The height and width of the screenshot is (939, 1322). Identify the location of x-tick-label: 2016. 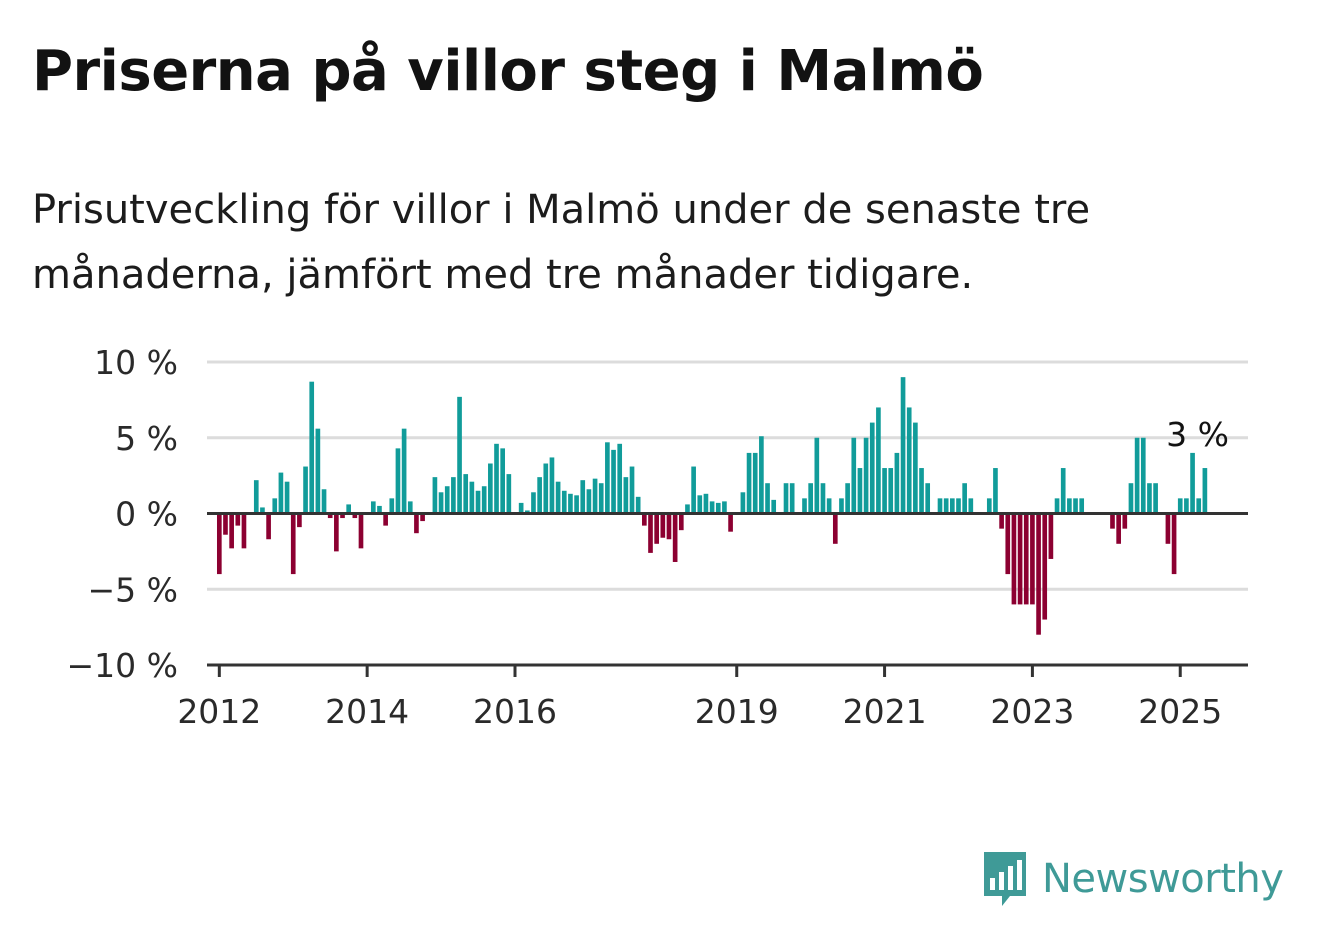
(515, 711).